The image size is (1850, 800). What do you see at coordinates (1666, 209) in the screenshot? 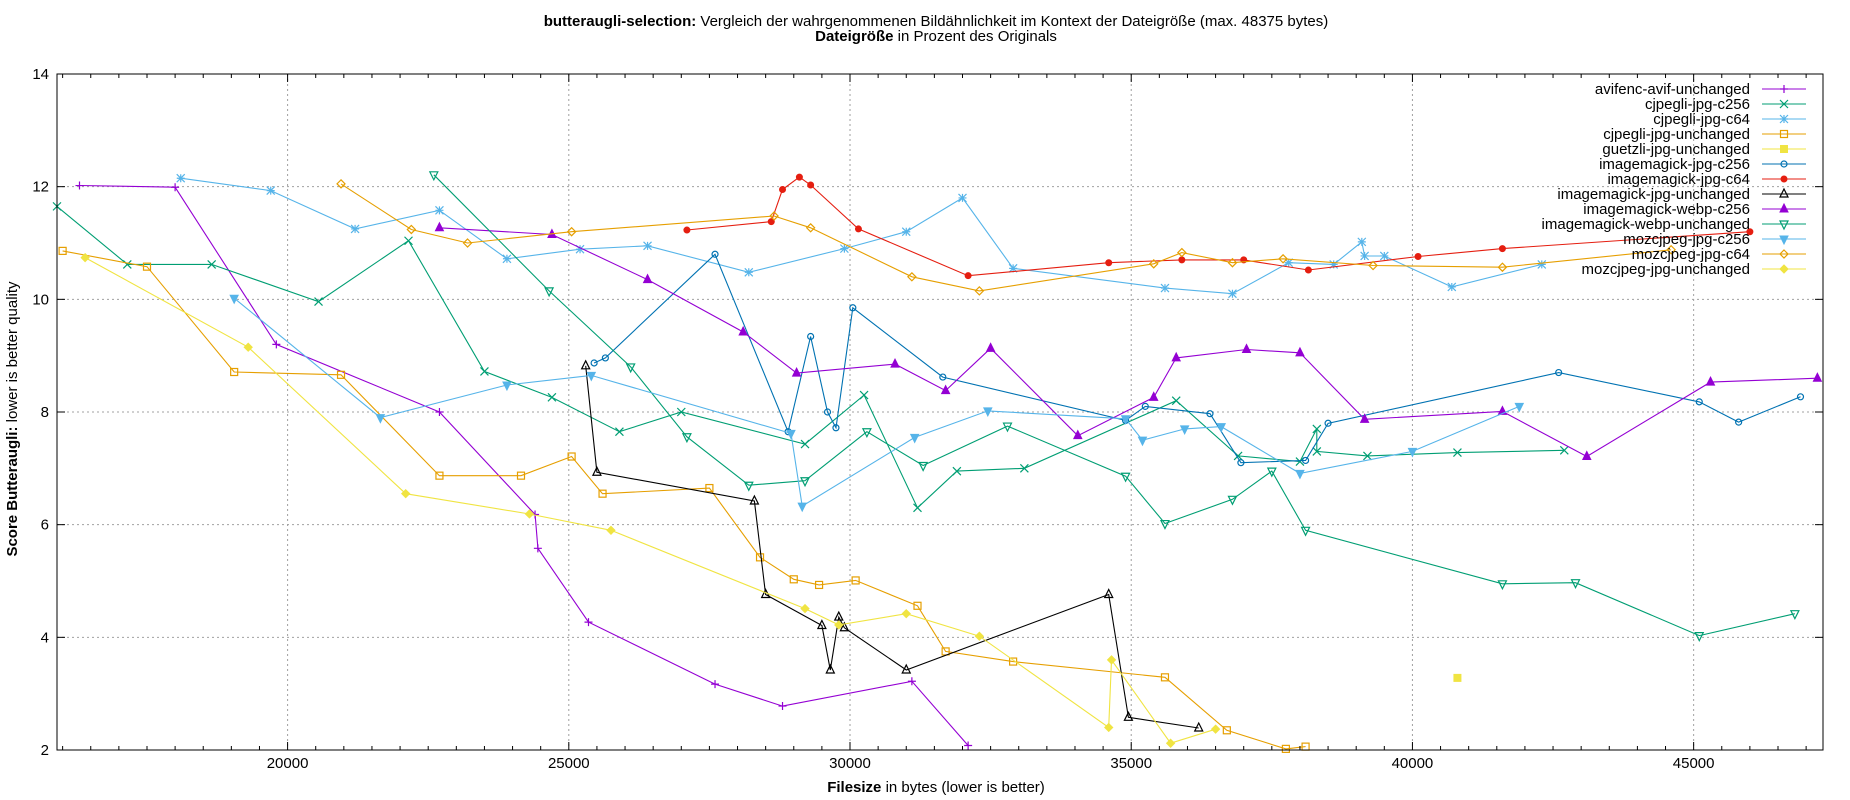
I see `legend-label: imagemagick-webp-c256` at bounding box center [1666, 209].